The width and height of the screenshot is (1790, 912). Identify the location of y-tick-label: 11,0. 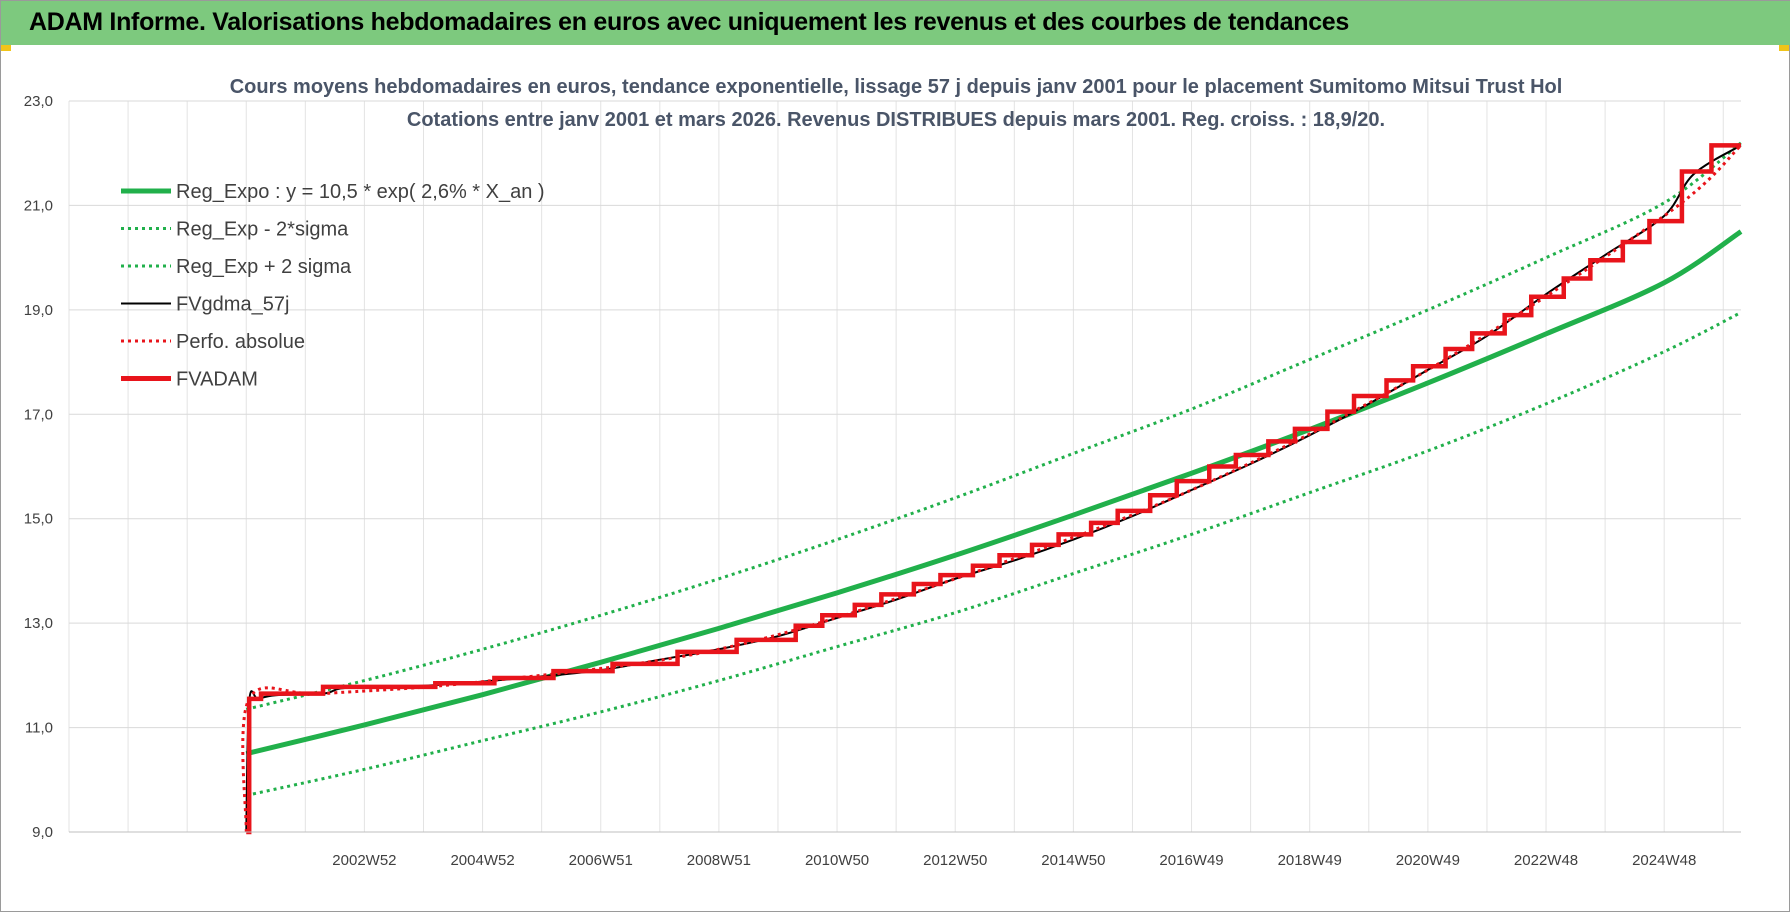
(39, 728).